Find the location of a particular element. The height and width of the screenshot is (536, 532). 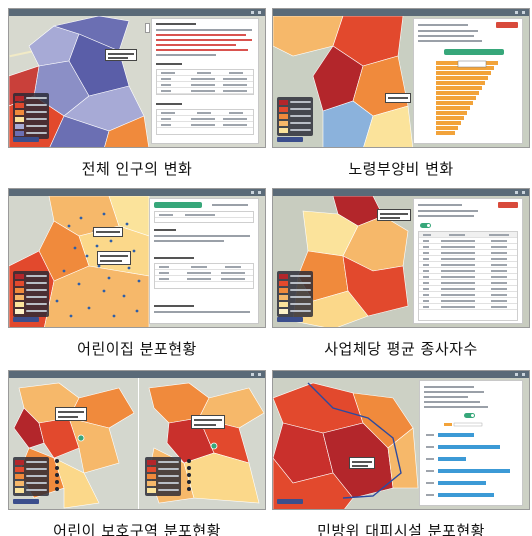

zoom-control-icon is located at coordinates (147, 28).